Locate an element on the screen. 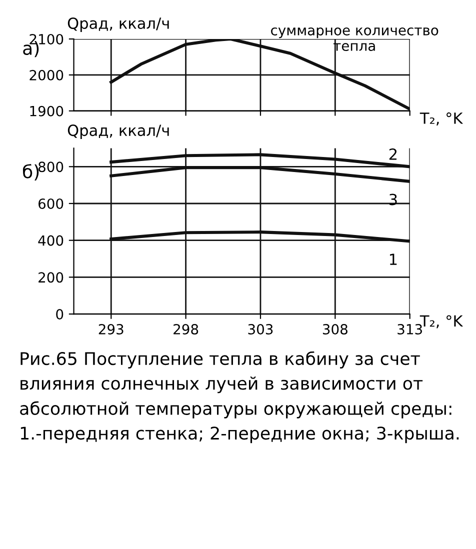 The image size is (476, 549). x-tick-label: 308 is located at coordinates (335, 329).